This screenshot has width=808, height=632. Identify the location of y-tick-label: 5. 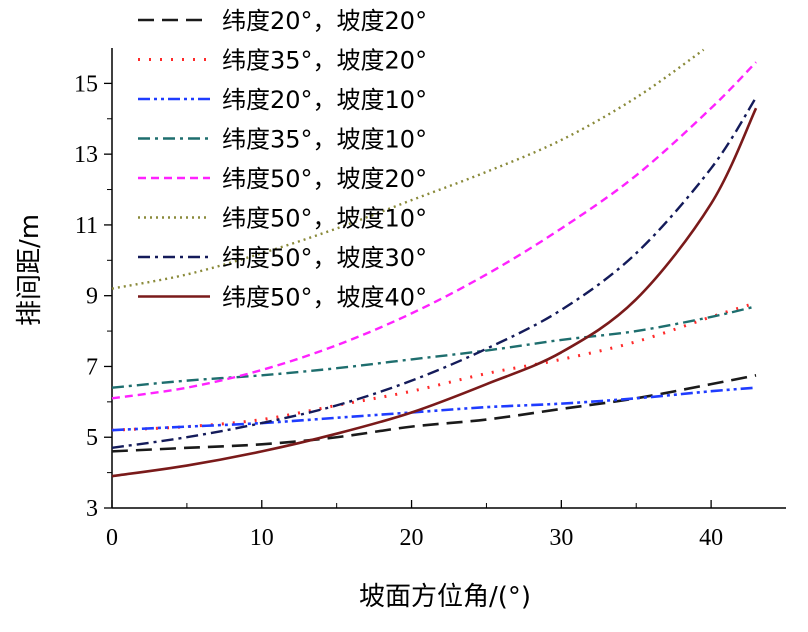
(92, 438).